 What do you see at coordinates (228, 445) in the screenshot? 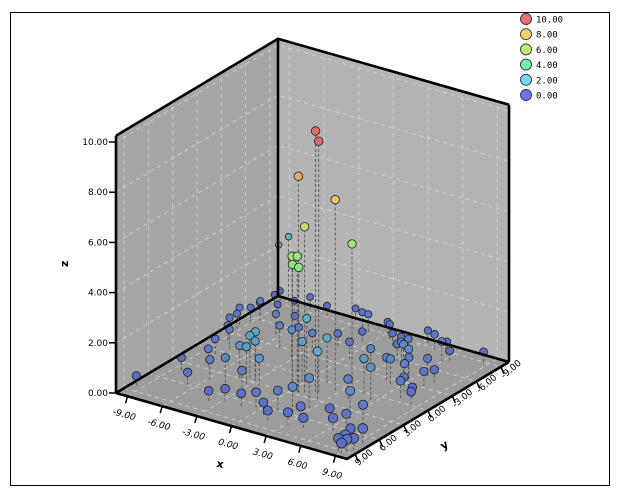
I see `x-tick-label: 0.00` at bounding box center [228, 445].